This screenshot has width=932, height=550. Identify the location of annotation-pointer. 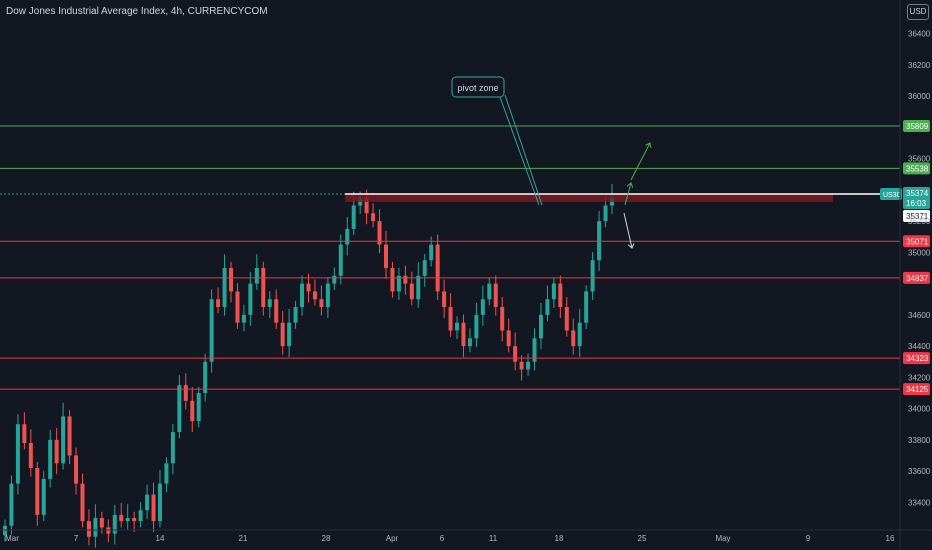
(523, 150).